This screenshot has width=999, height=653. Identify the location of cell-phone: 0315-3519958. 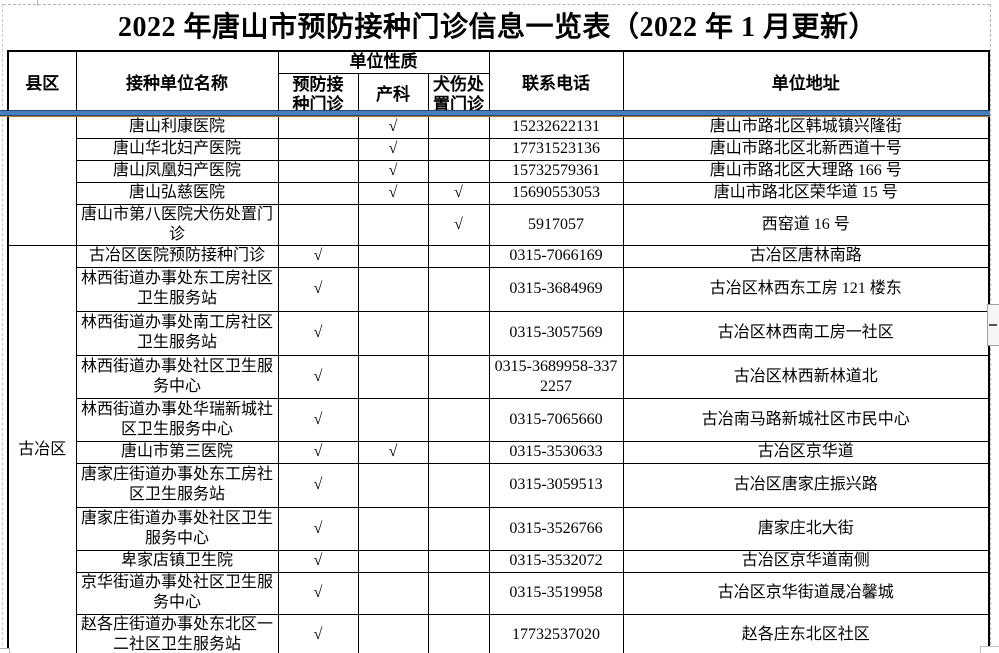
(556, 593).